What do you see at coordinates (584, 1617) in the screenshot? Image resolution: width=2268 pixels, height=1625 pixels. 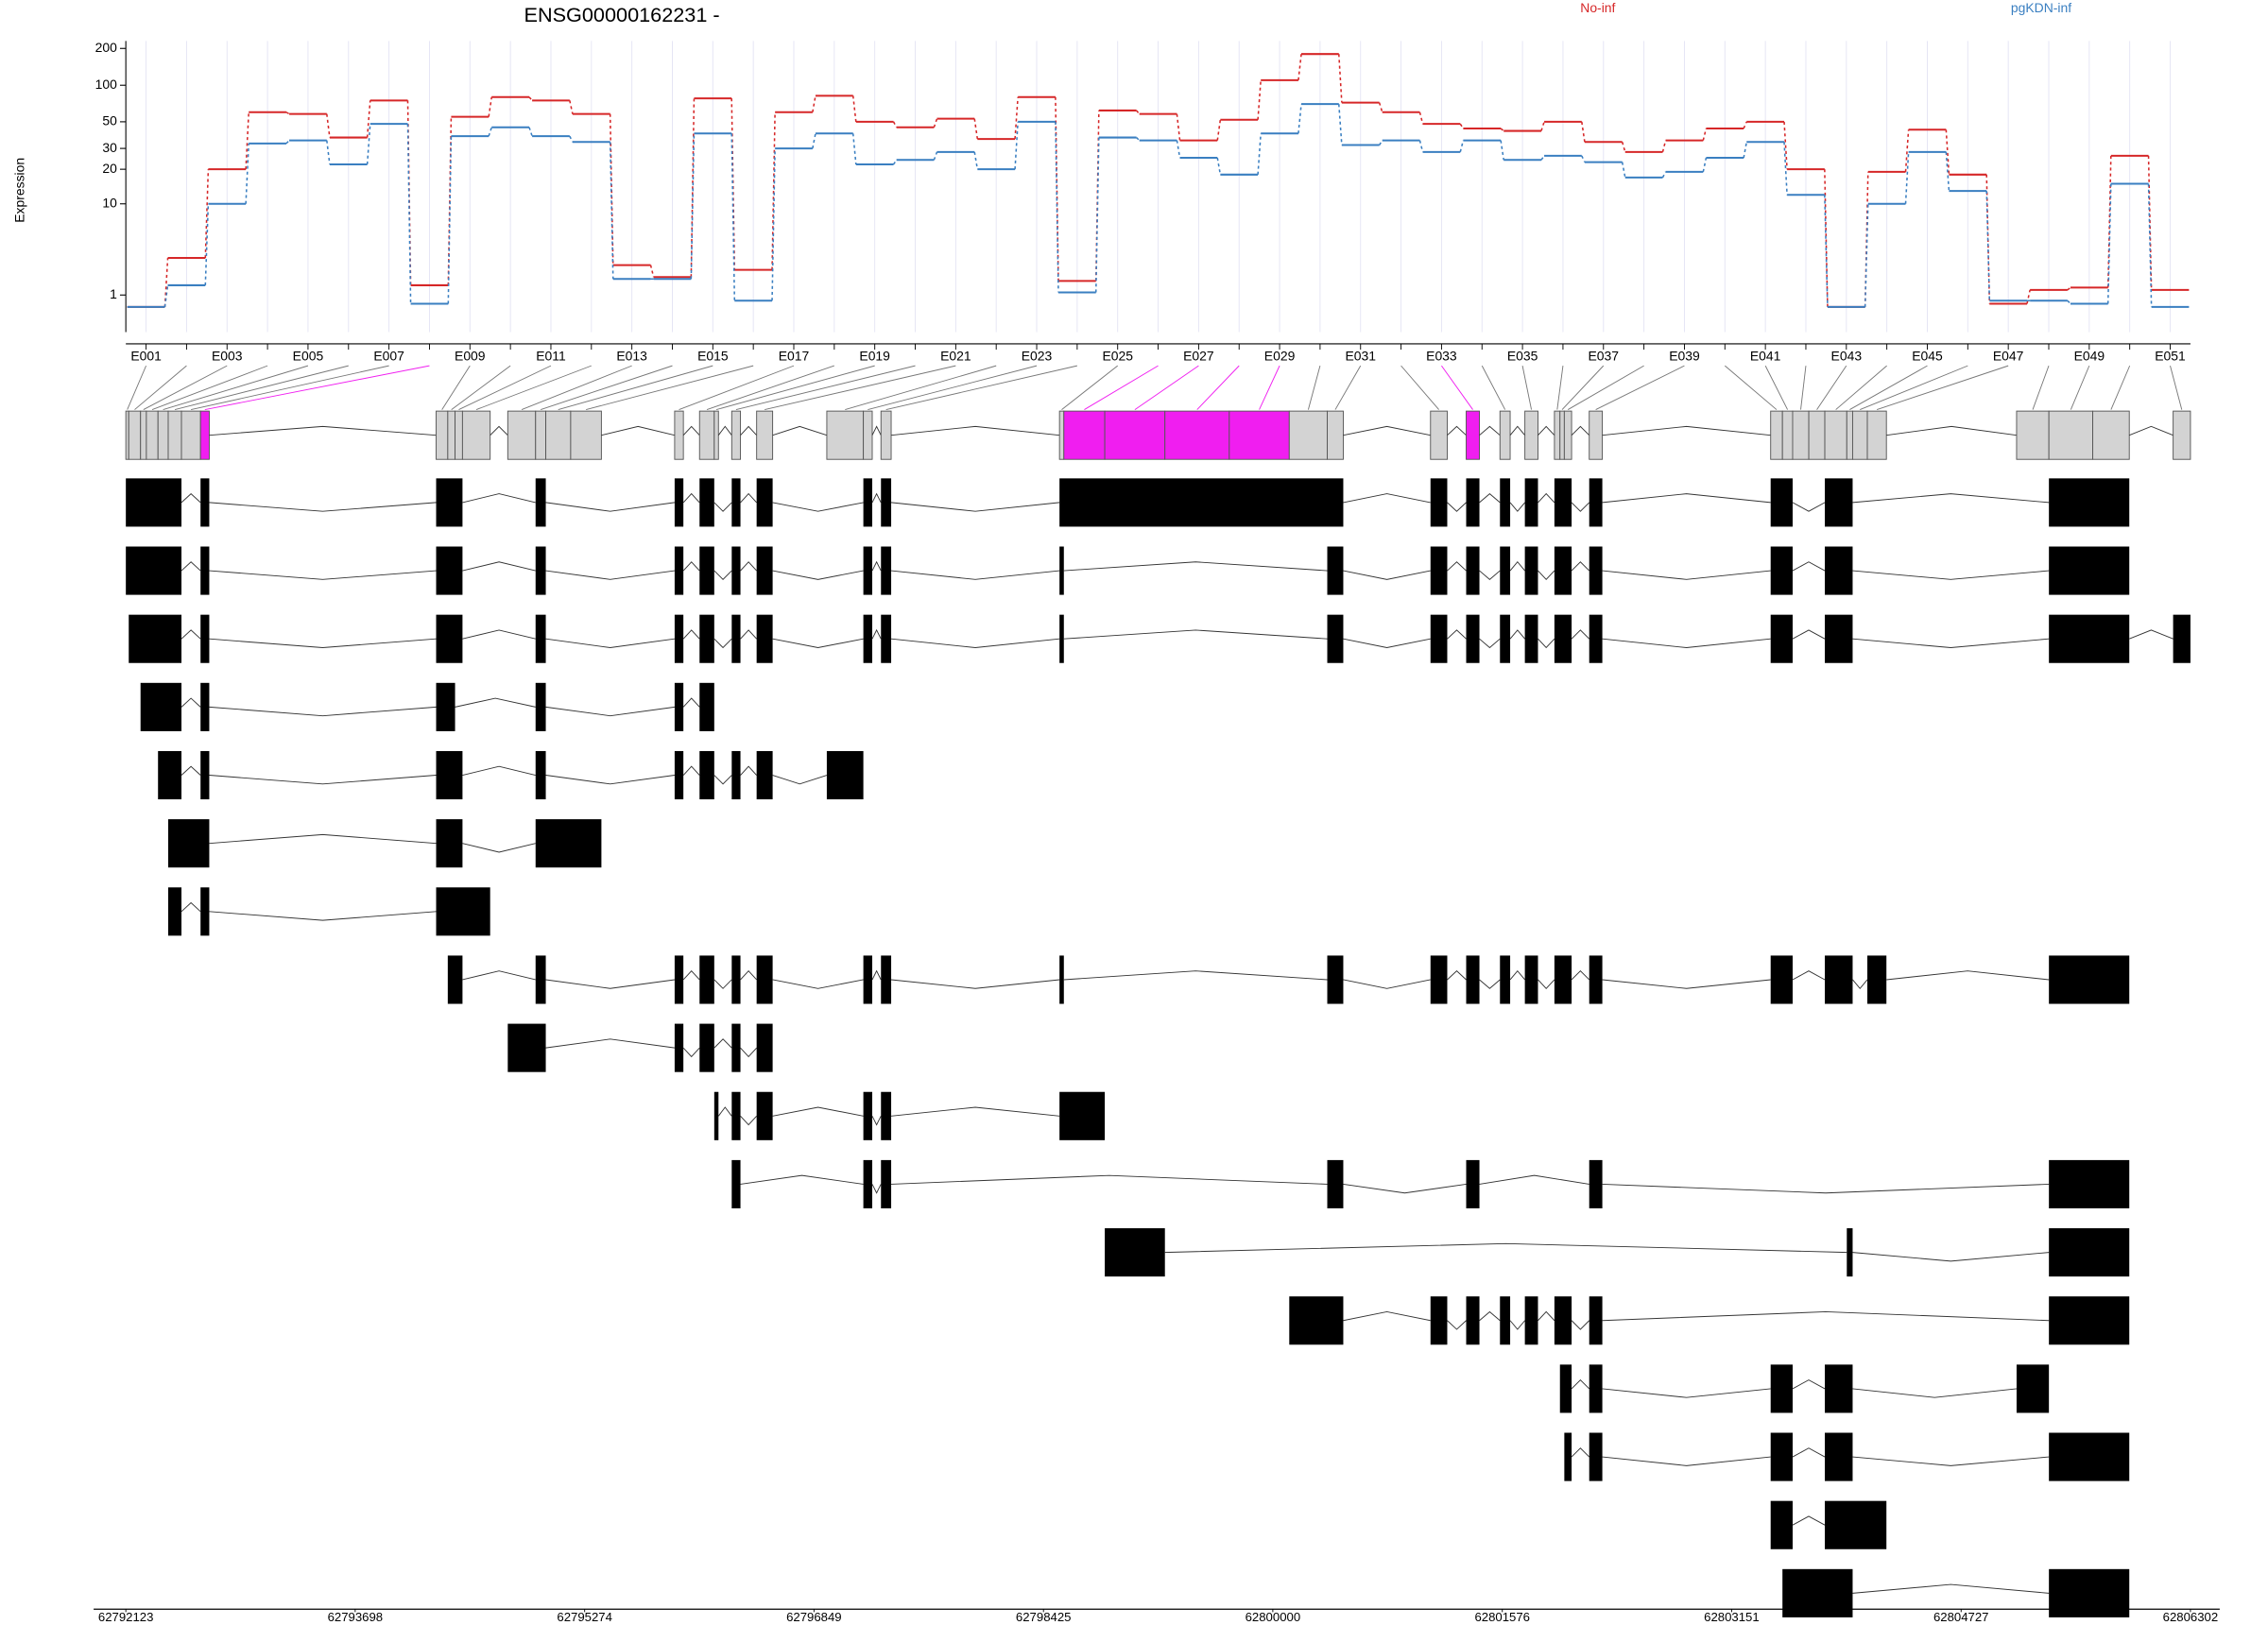 I see `genomic-tick-label: 62795274` at bounding box center [584, 1617].